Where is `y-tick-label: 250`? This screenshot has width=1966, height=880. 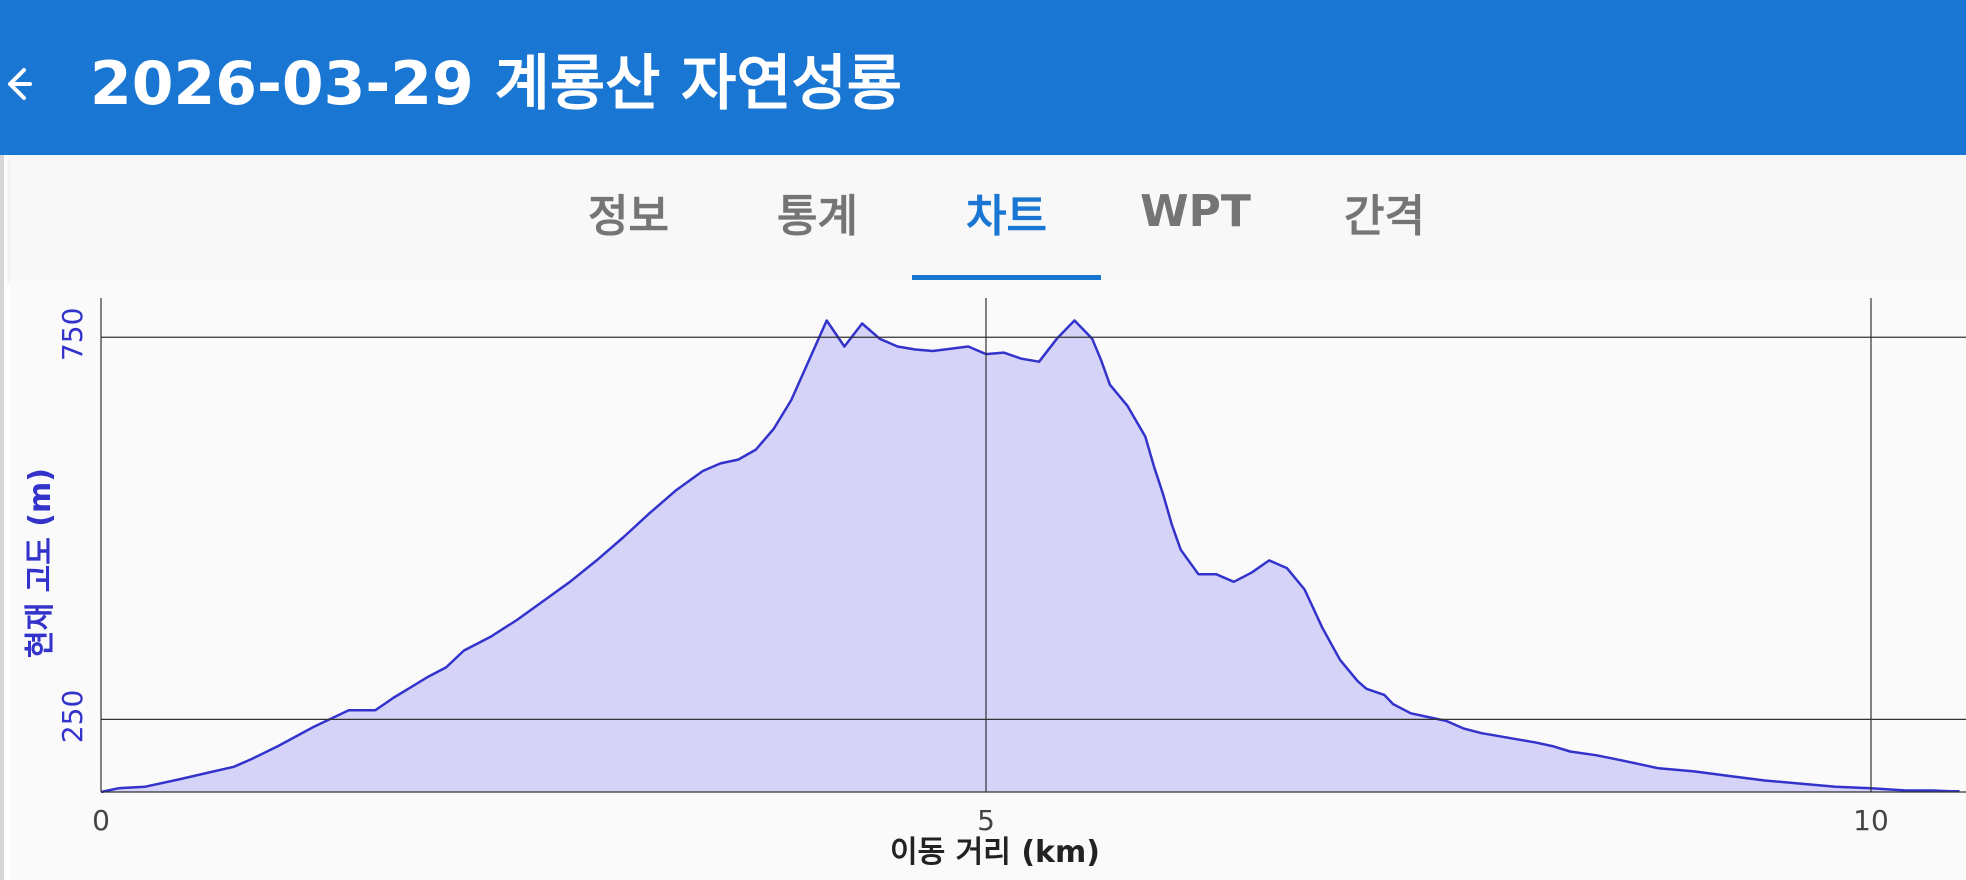 y-tick-label: 250 is located at coordinates (72, 716).